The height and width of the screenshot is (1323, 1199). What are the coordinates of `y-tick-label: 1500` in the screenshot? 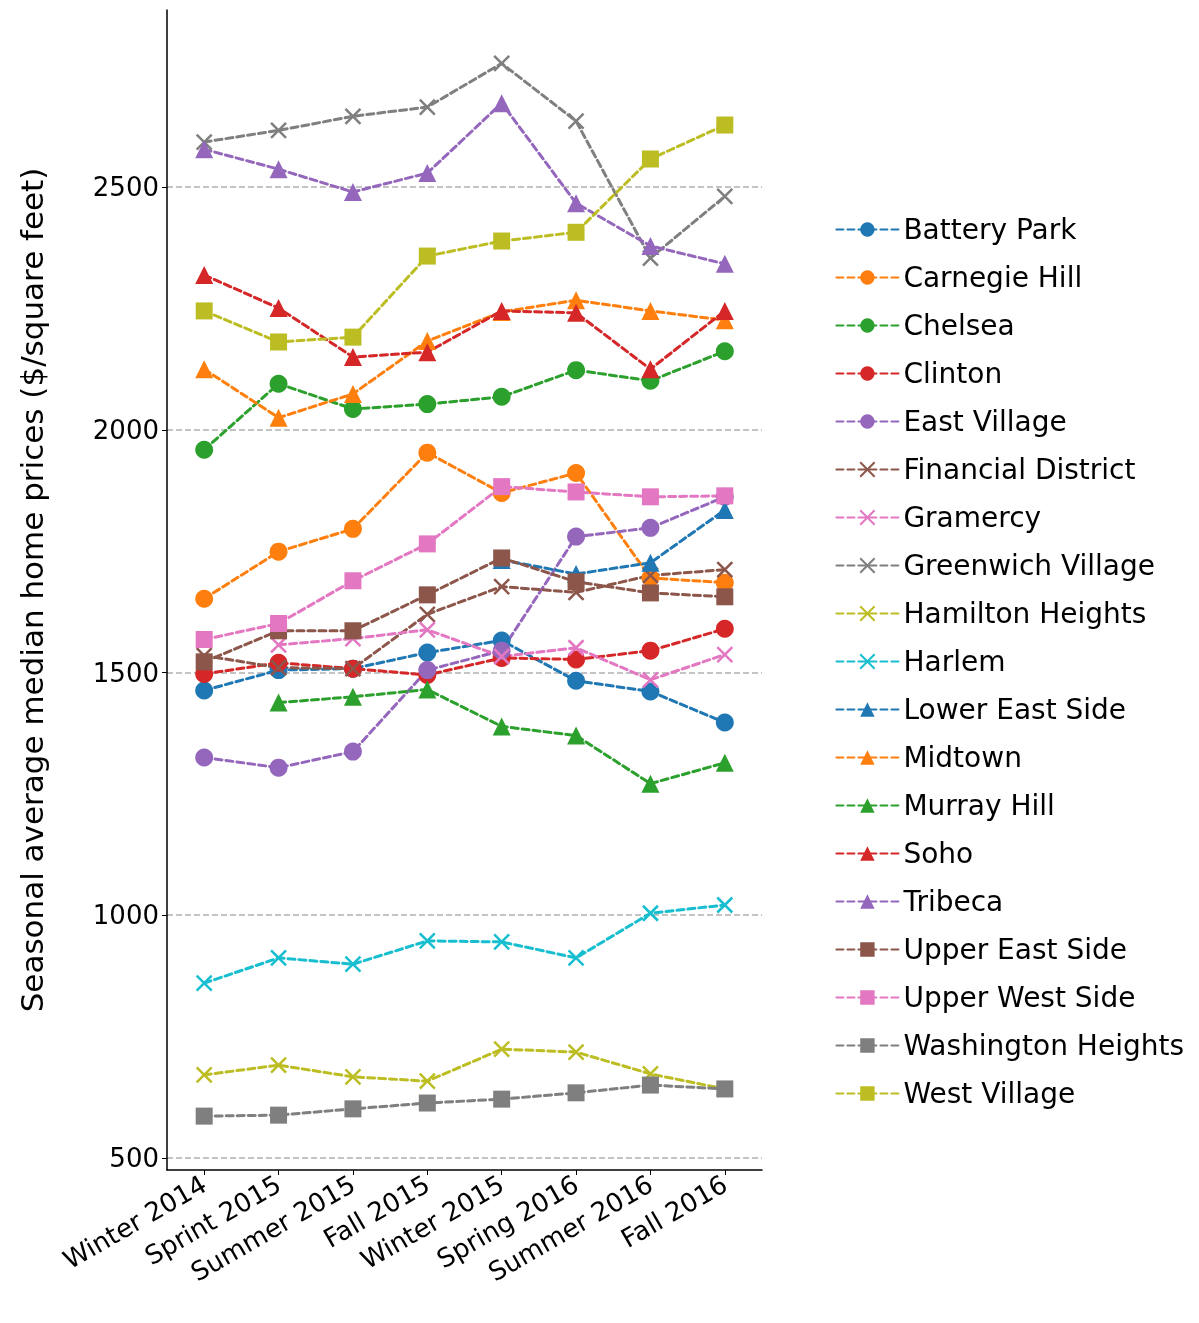 It's located at (125, 672).